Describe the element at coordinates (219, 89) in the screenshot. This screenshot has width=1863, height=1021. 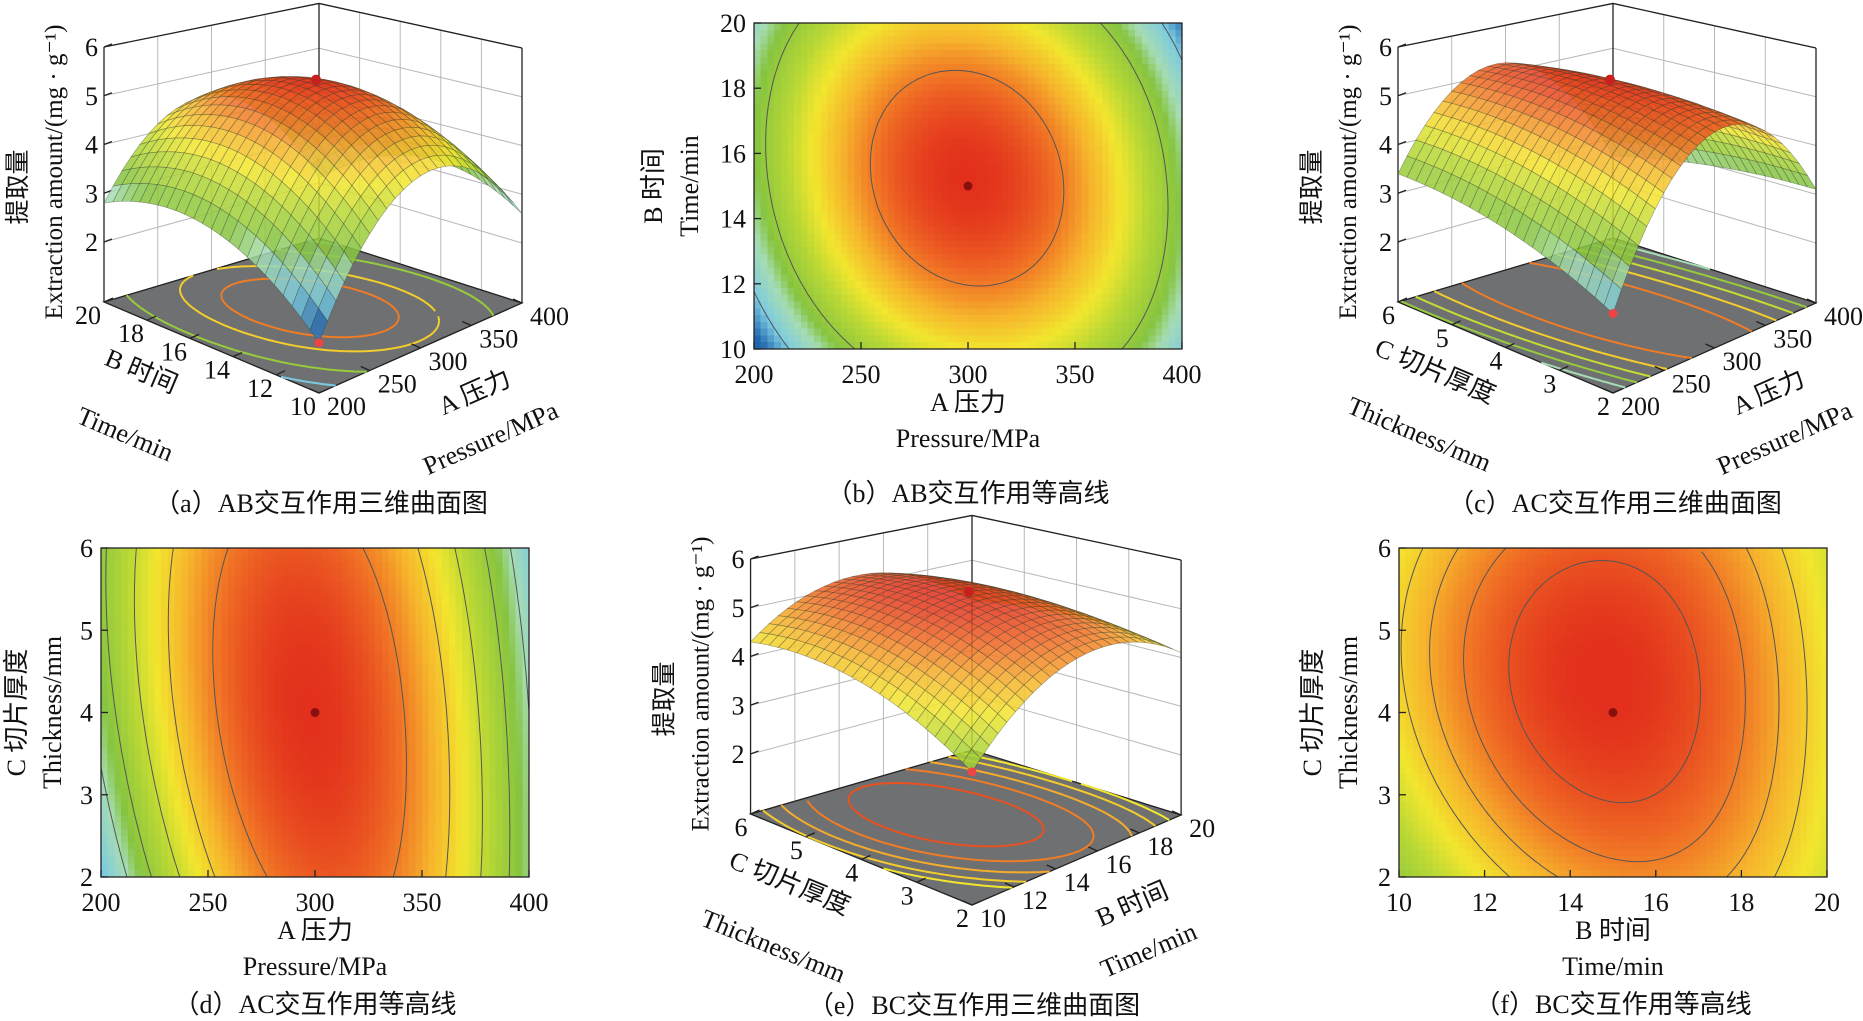
I see `surface-patch` at that location.